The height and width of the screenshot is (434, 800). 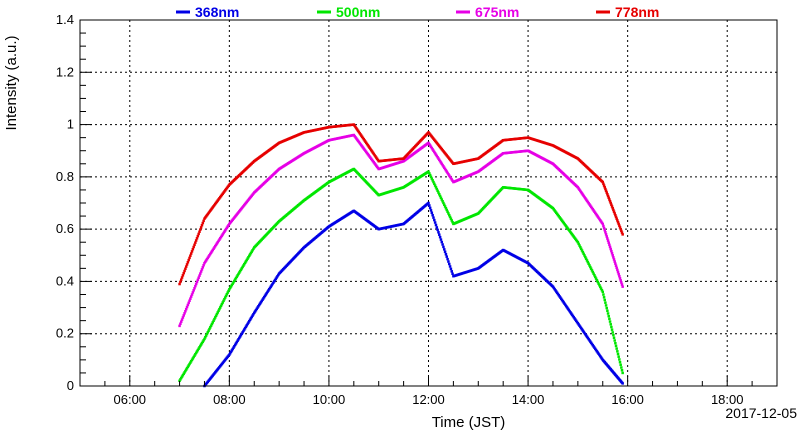 What do you see at coordinates (417, 12) in the screenshot?
I see `legend: 368nm 500nm 675nm 778nm` at bounding box center [417, 12].